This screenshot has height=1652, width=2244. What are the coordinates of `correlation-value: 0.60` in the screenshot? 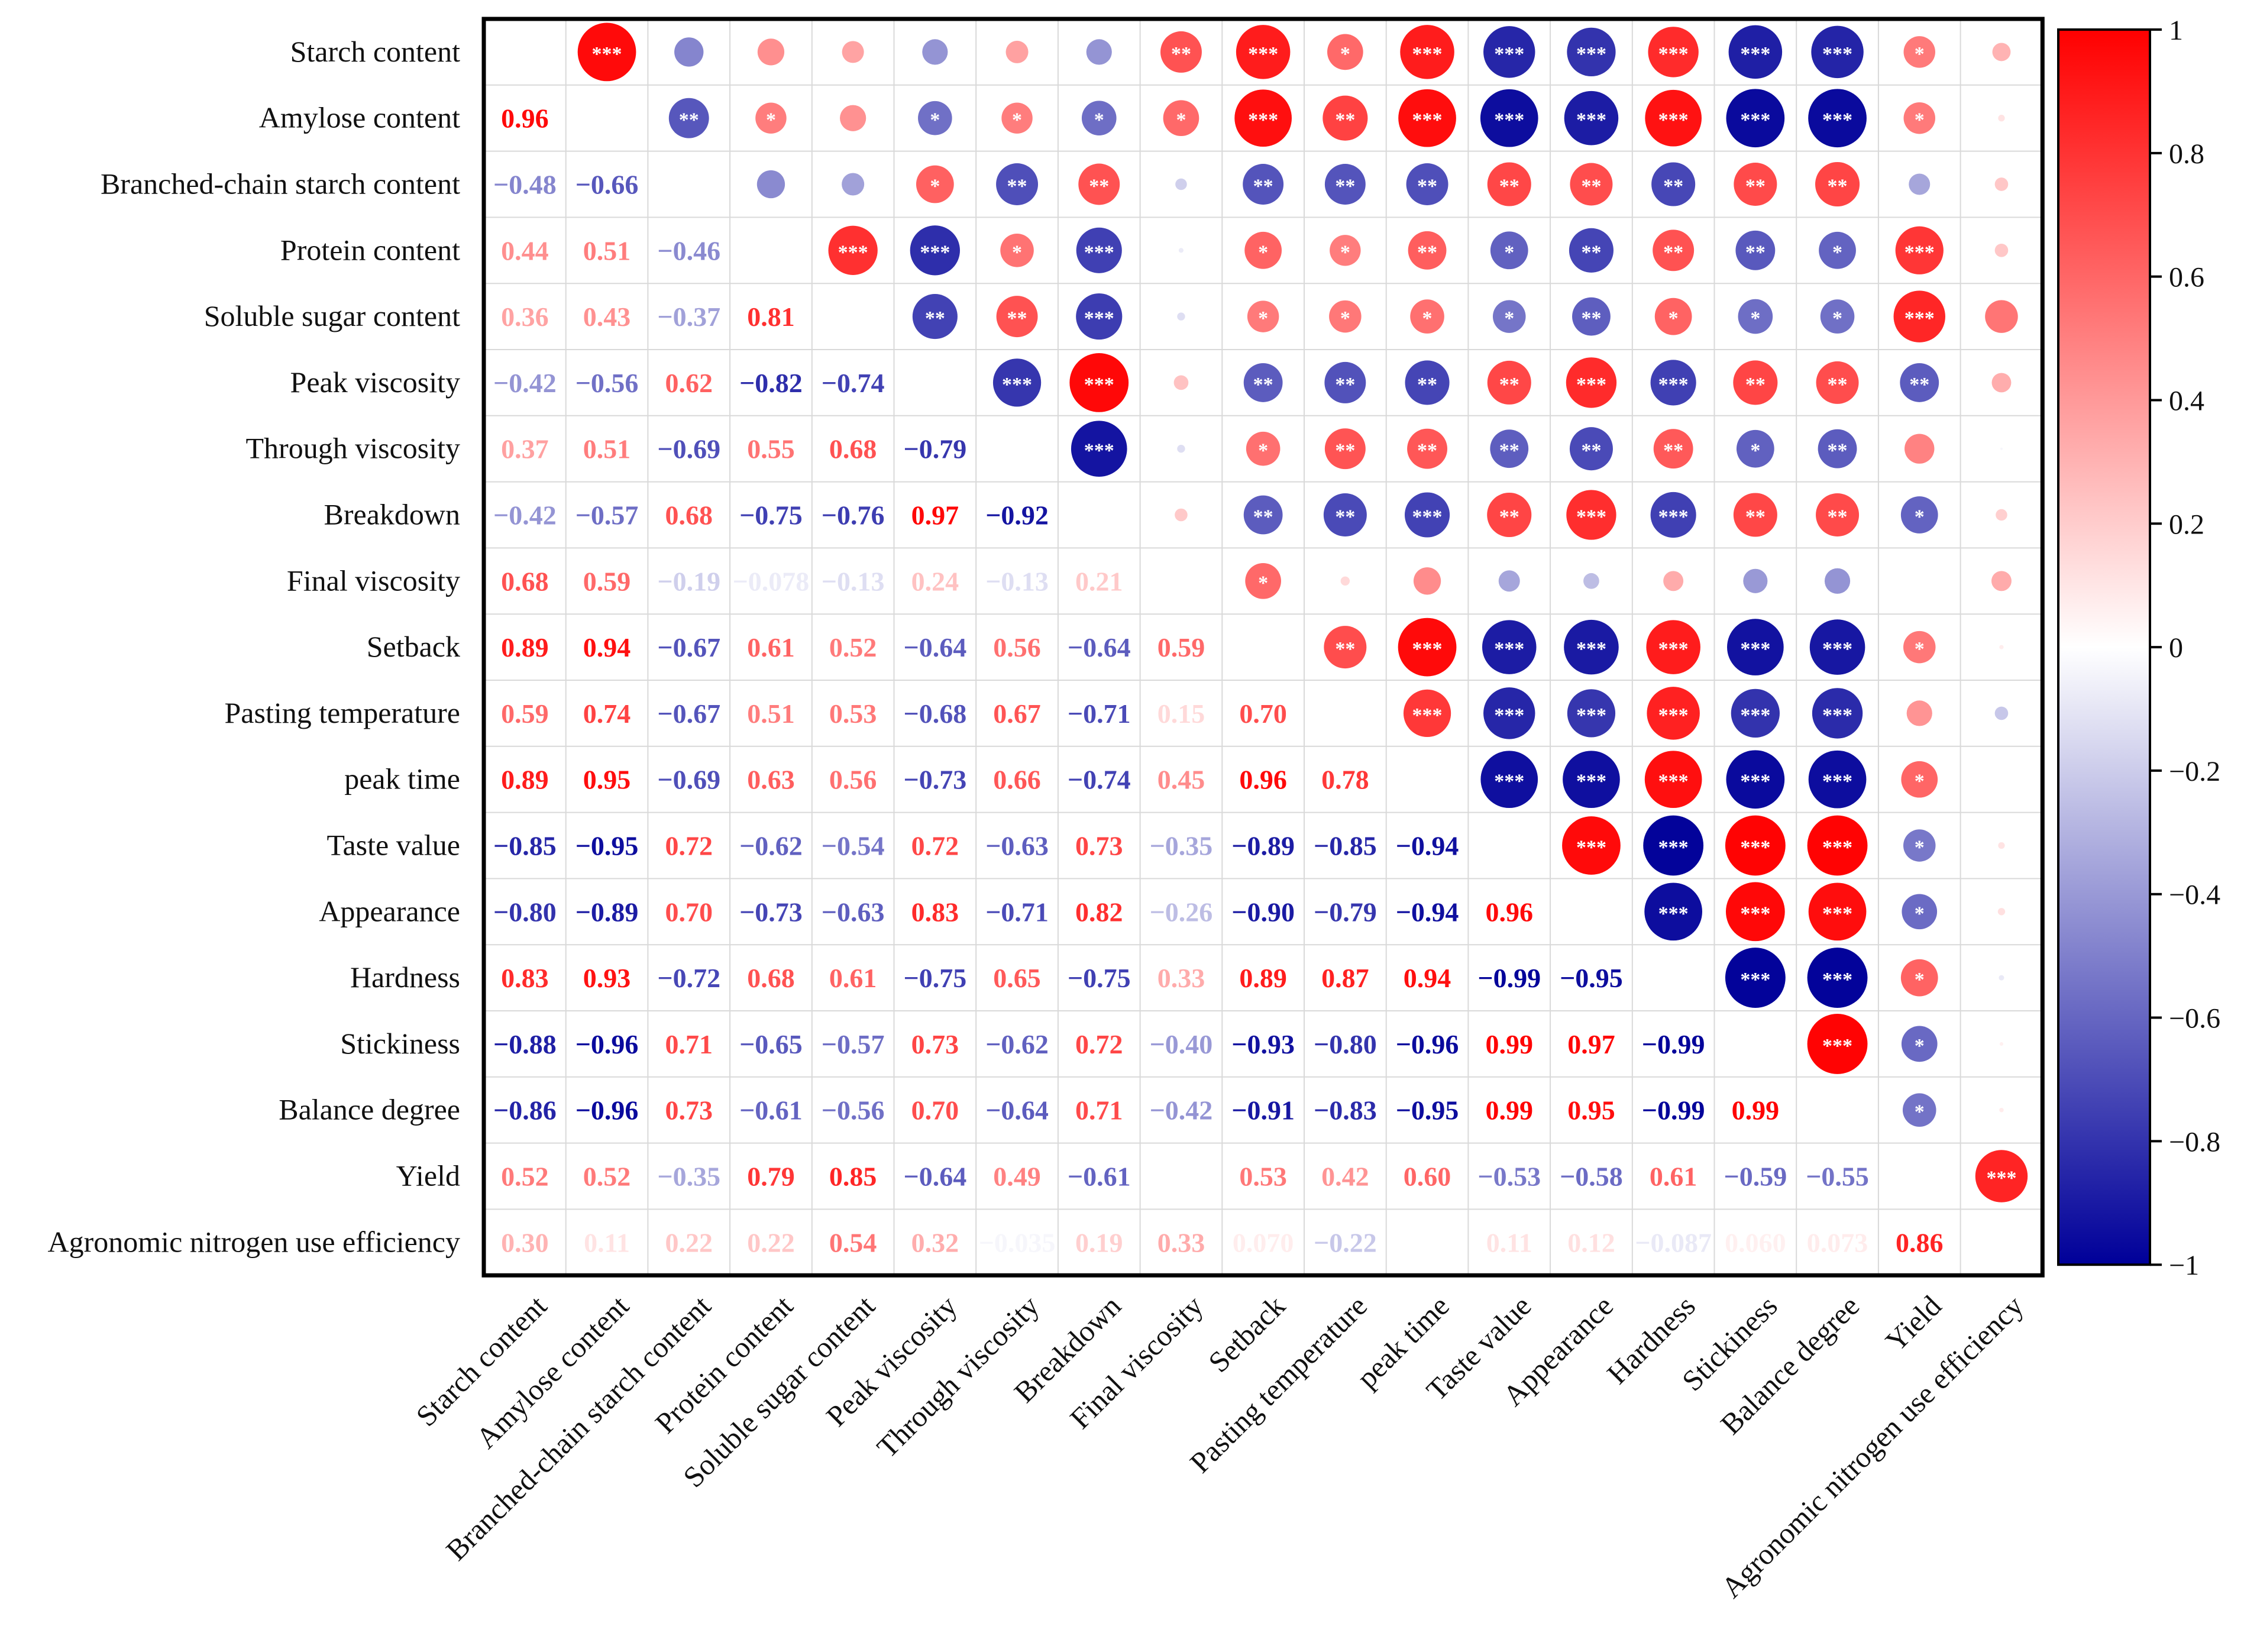 It's located at (1427, 1177).